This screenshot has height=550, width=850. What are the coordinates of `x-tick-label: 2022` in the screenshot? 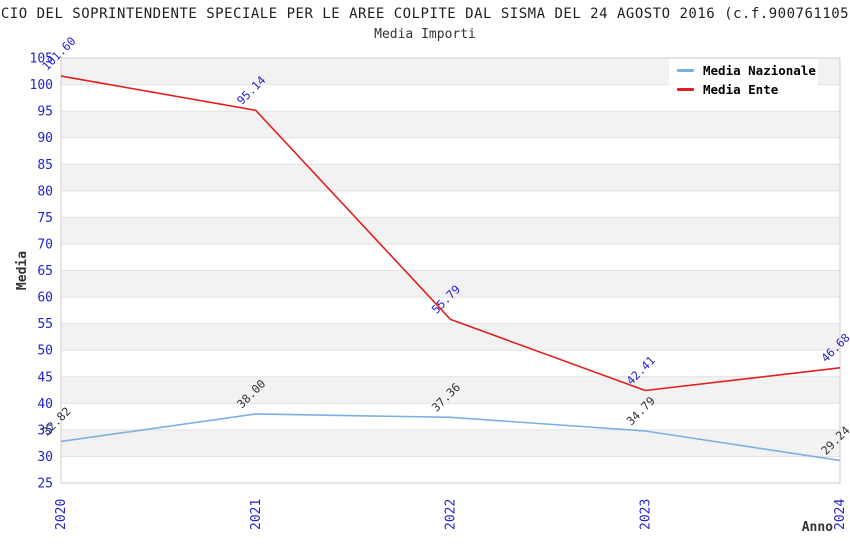 It's located at (451, 514).